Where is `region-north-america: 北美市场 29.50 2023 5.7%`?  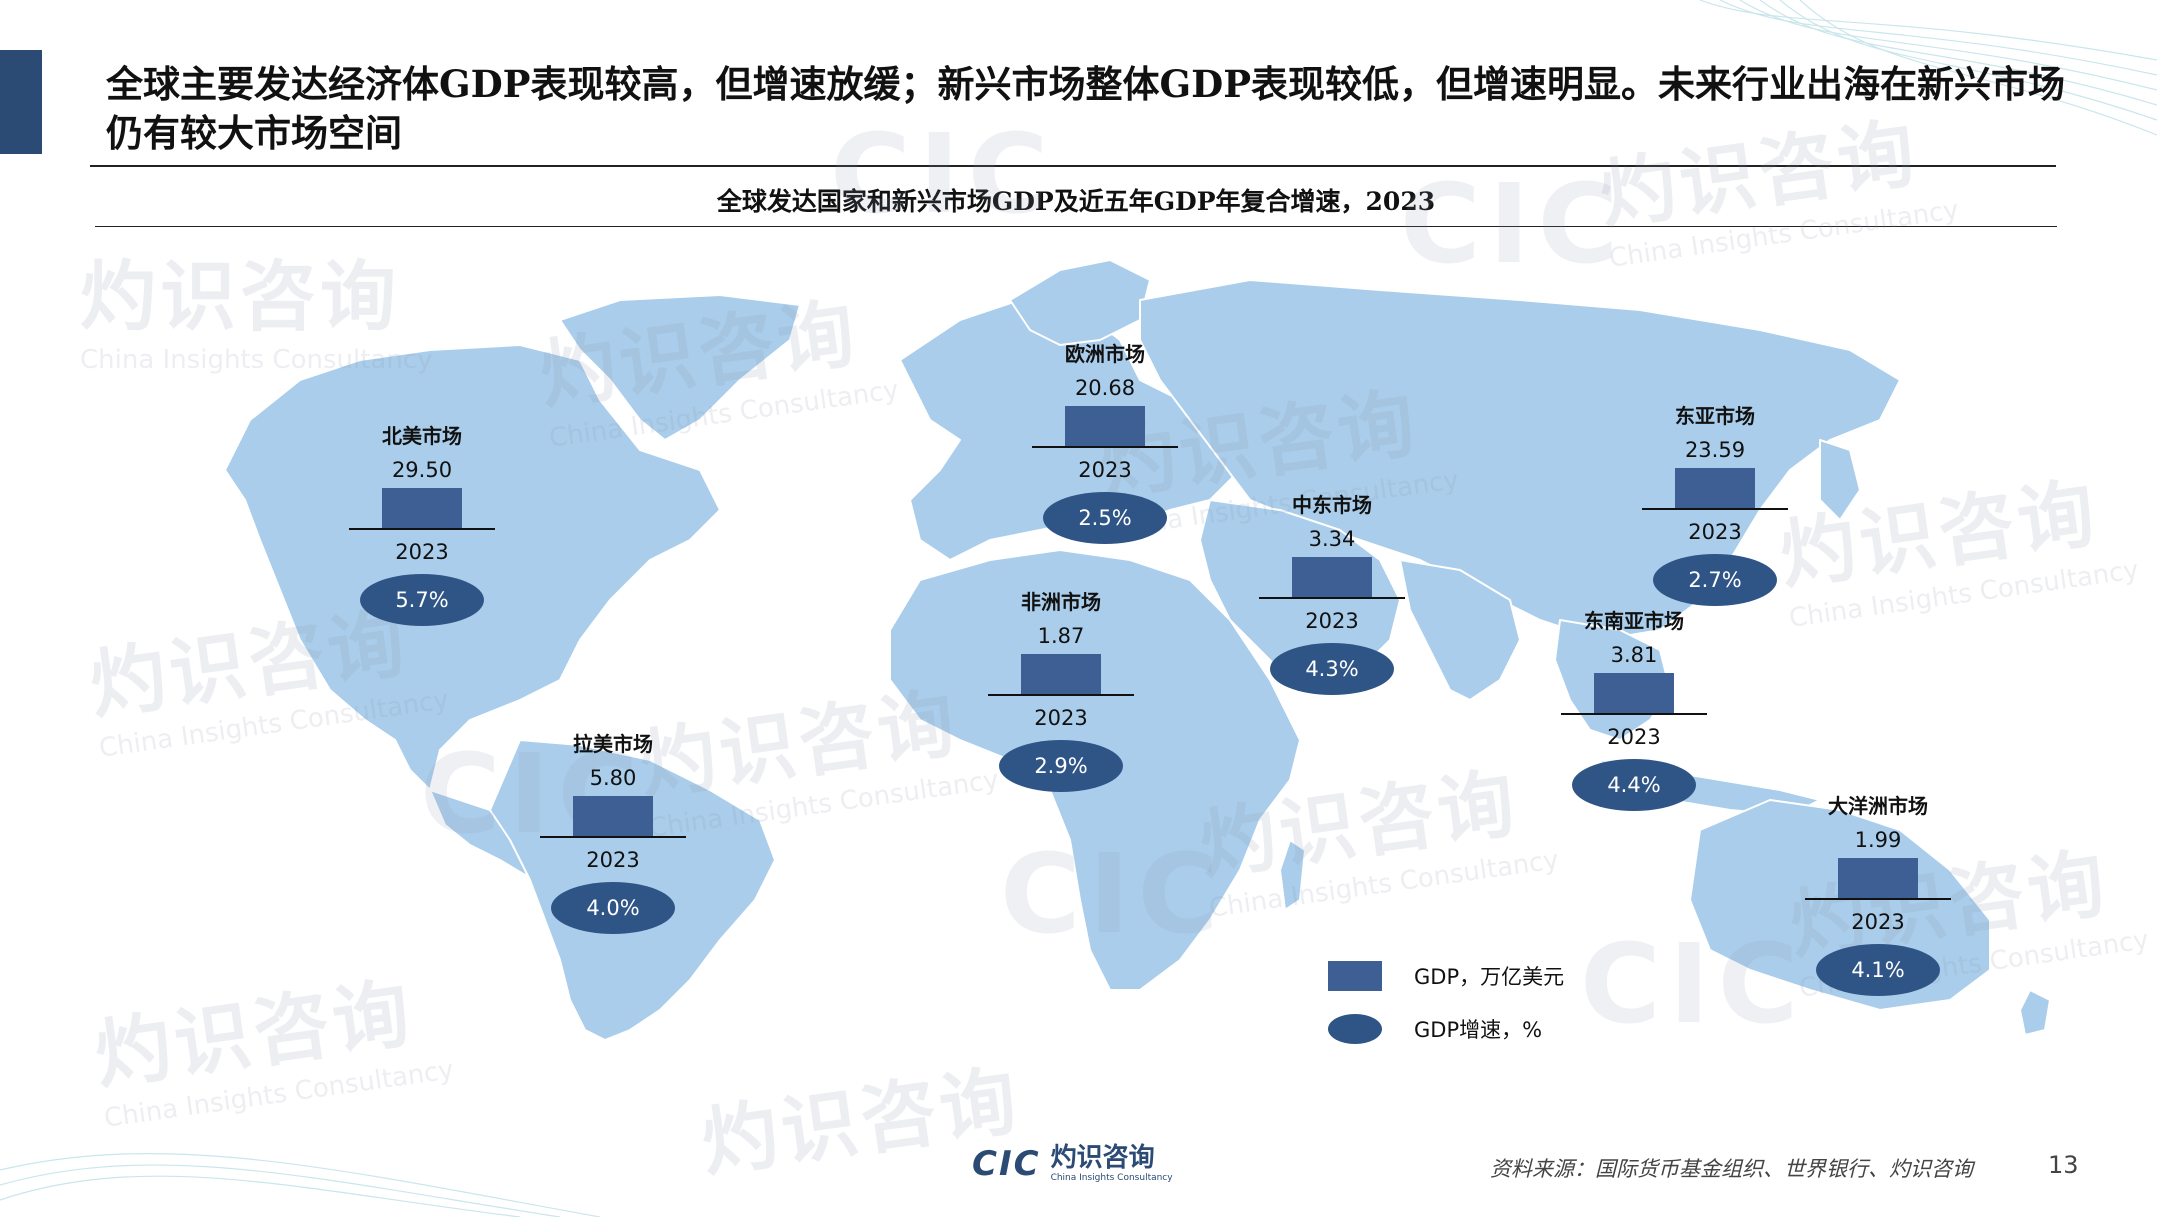
region-north-america: 北美市场 29.50 2023 5.7% is located at coordinates (422, 523).